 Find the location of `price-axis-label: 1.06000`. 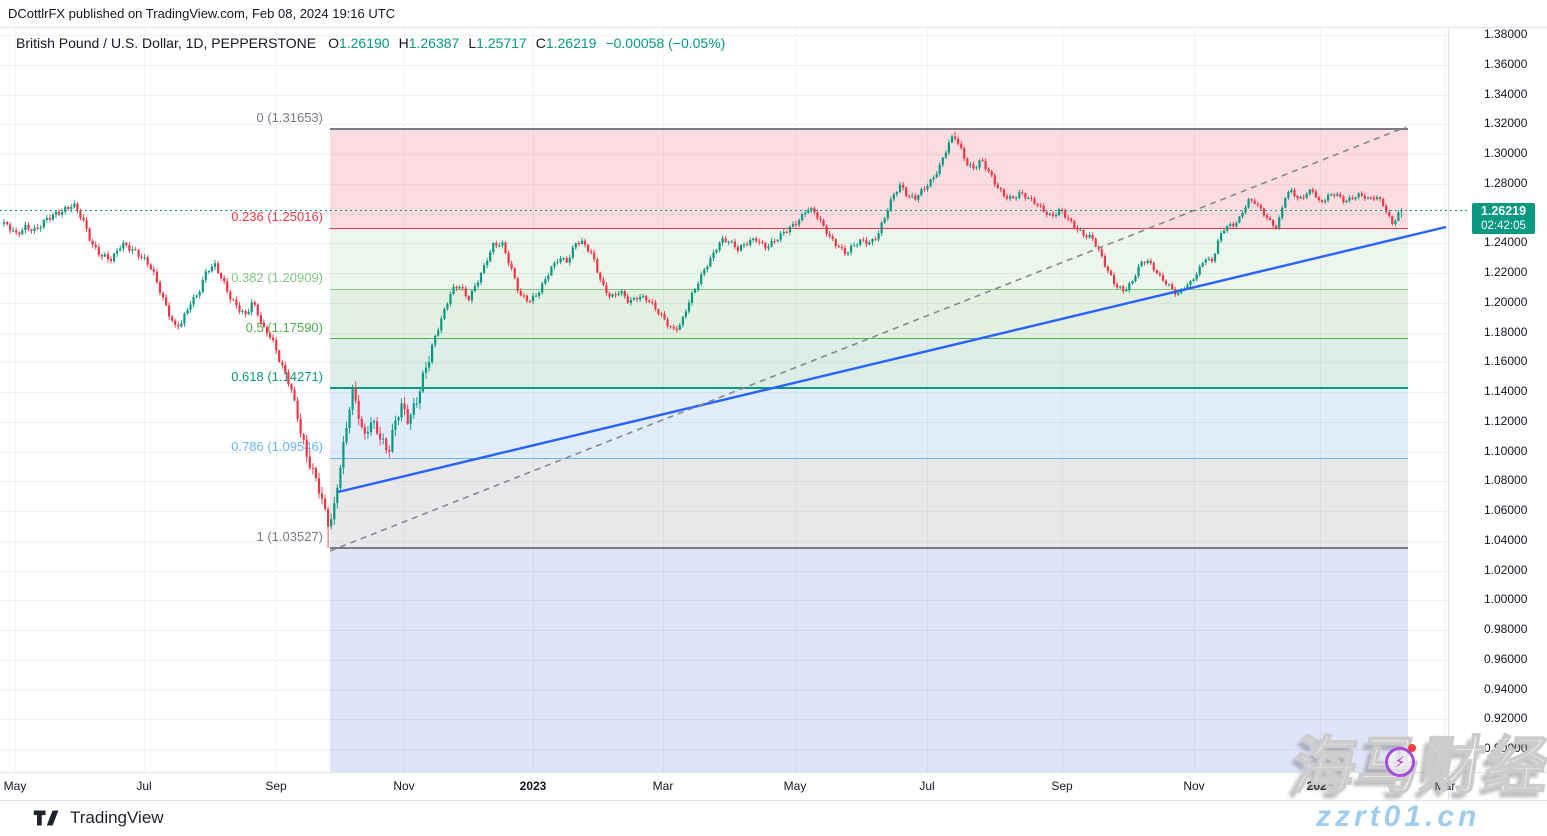

price-axis-label: 1.06000 is located at coordinates (1506, 510).